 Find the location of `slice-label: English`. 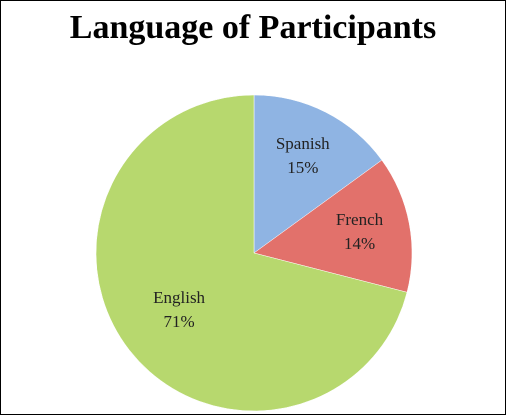

slice-label: English is located at coordinates (179, 297).